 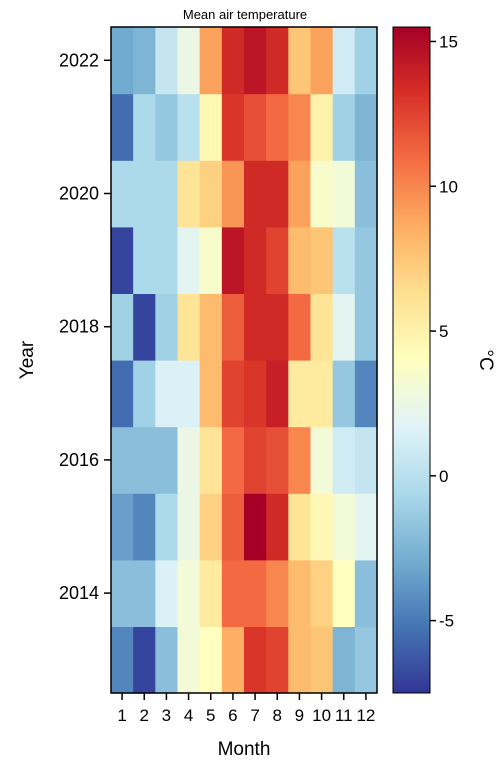 What do you see at coordinates (232, 715) in the screenshot?
I see `x-tick-label: 6` at bounding box center [232, 715].